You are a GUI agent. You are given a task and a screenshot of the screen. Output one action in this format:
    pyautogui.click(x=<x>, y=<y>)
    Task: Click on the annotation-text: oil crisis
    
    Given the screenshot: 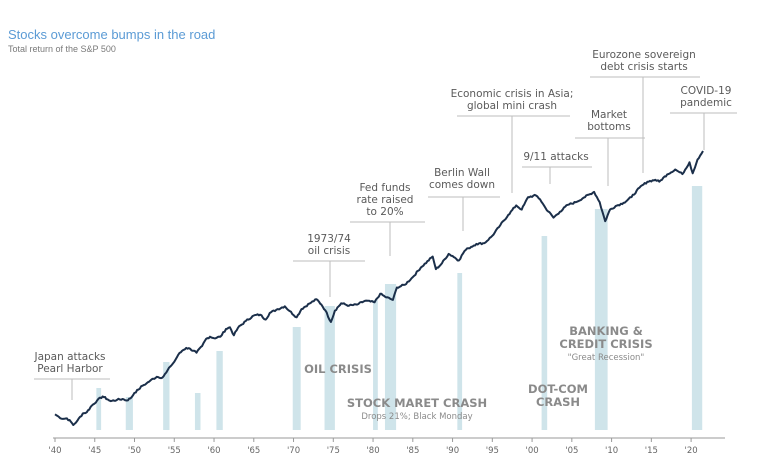 What is the action you would take?
    pyautogui.click(x=329, y=251)
    